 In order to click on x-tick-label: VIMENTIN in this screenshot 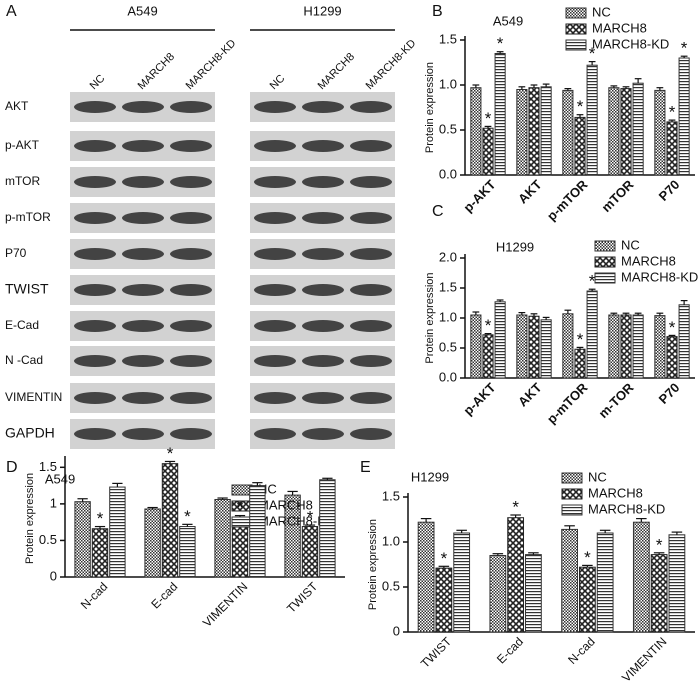, I will do `click(644, 659)`.